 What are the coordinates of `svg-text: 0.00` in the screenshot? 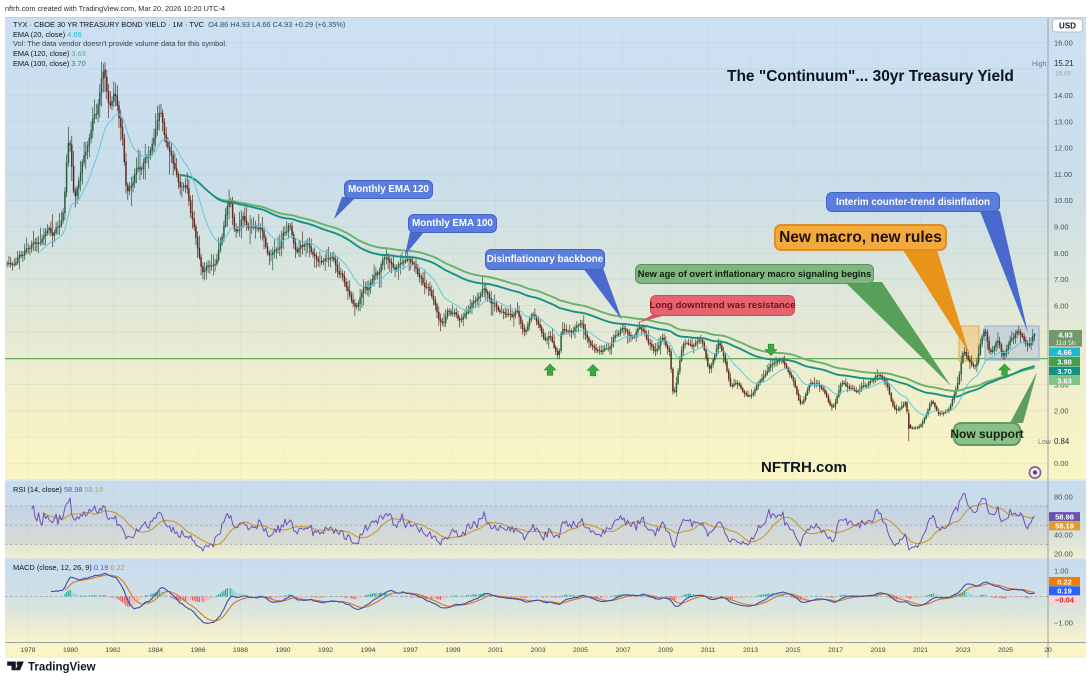 It's located at (1061, 463).